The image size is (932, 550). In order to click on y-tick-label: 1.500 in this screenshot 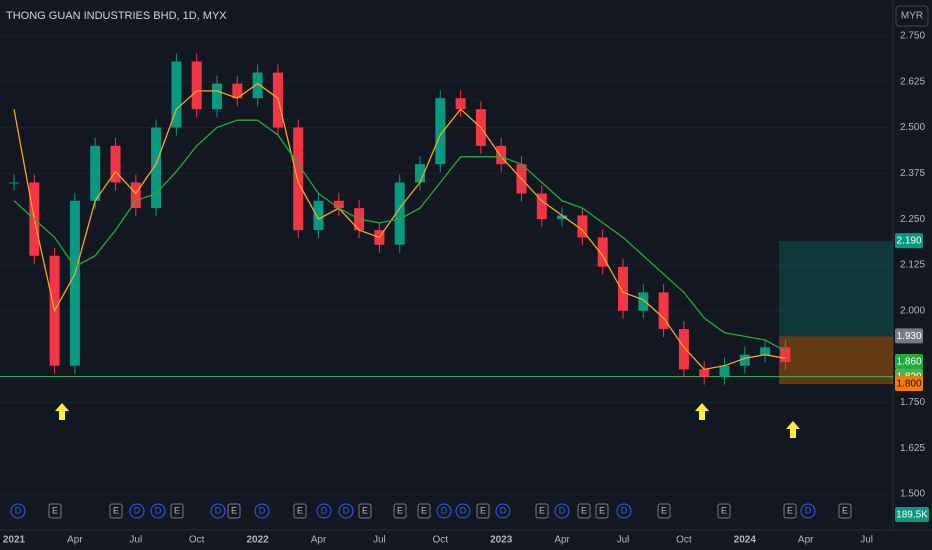, I will do `click(912, 494)`.